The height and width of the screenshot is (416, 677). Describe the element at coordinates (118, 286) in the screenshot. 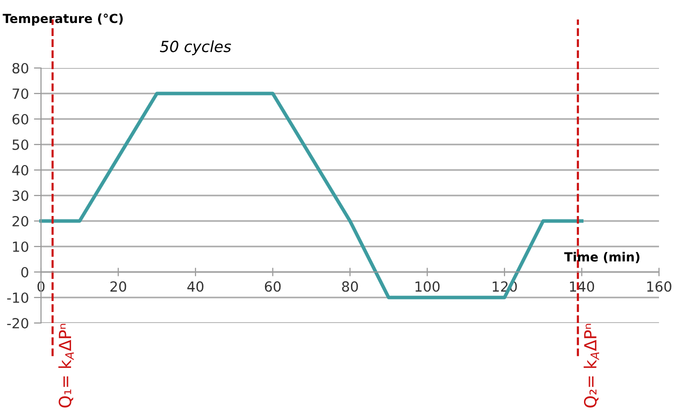

I see `x-tick-label: 20` at that location.